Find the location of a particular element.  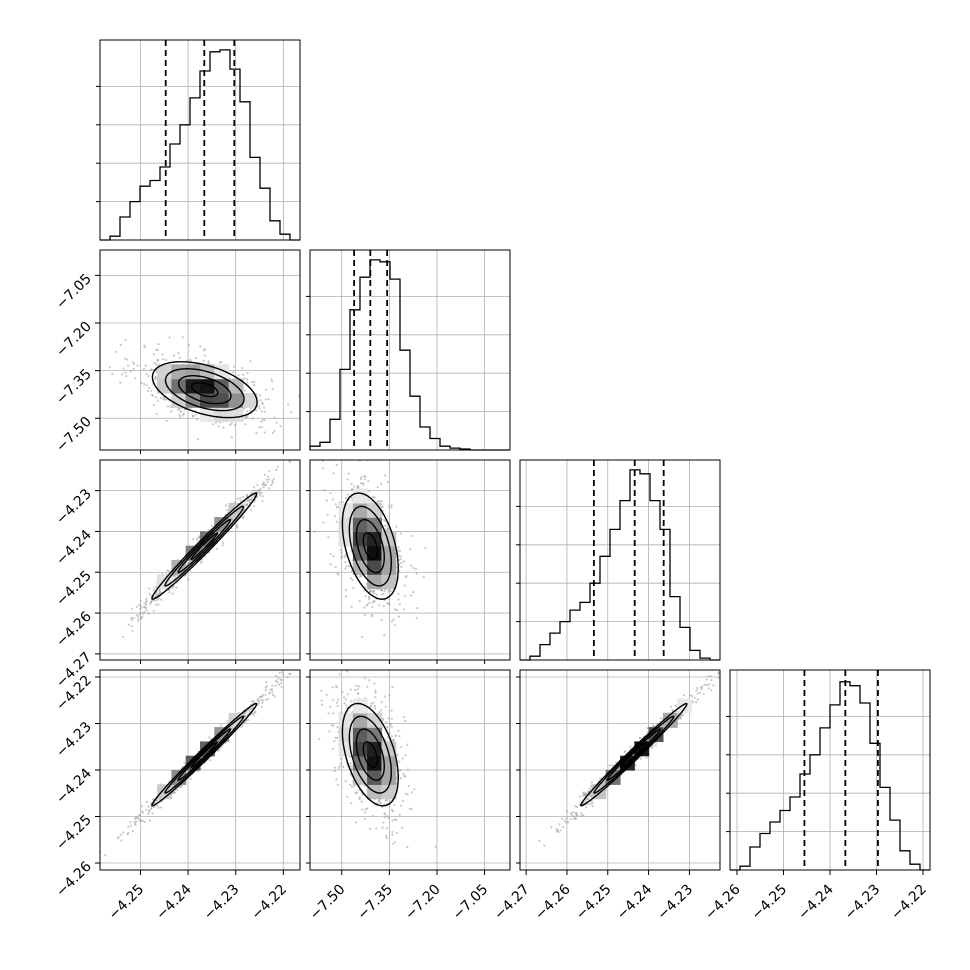

contour-line is located at coordinates (204, 755).